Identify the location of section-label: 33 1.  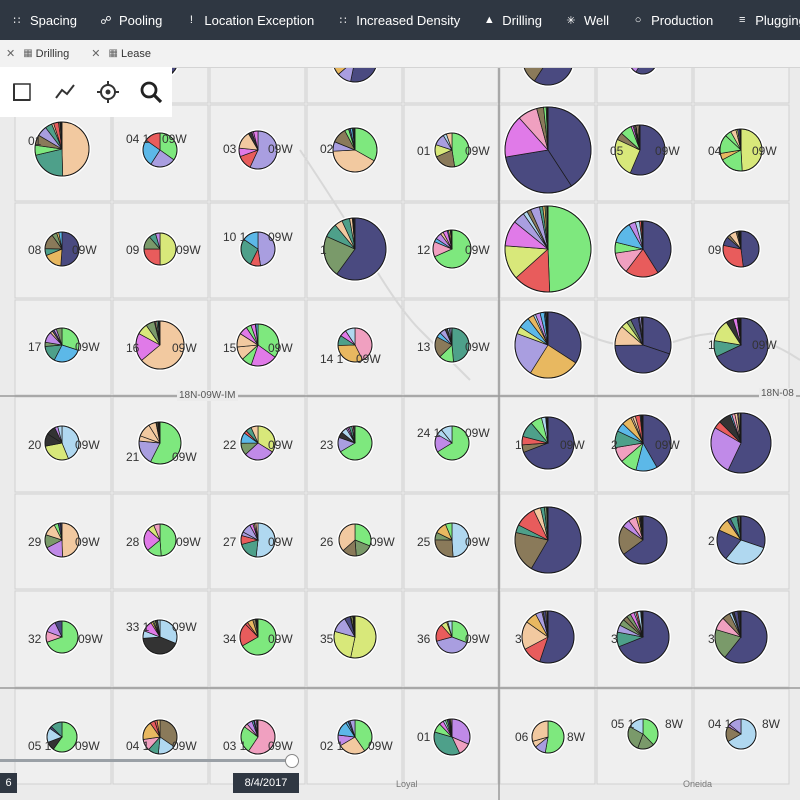
(138, 627).